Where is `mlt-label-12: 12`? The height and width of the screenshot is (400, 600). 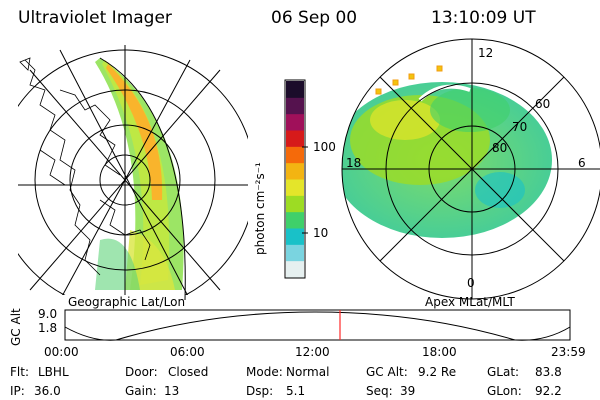
mlt-label-12: 12 is located at coordinates (486, 53).